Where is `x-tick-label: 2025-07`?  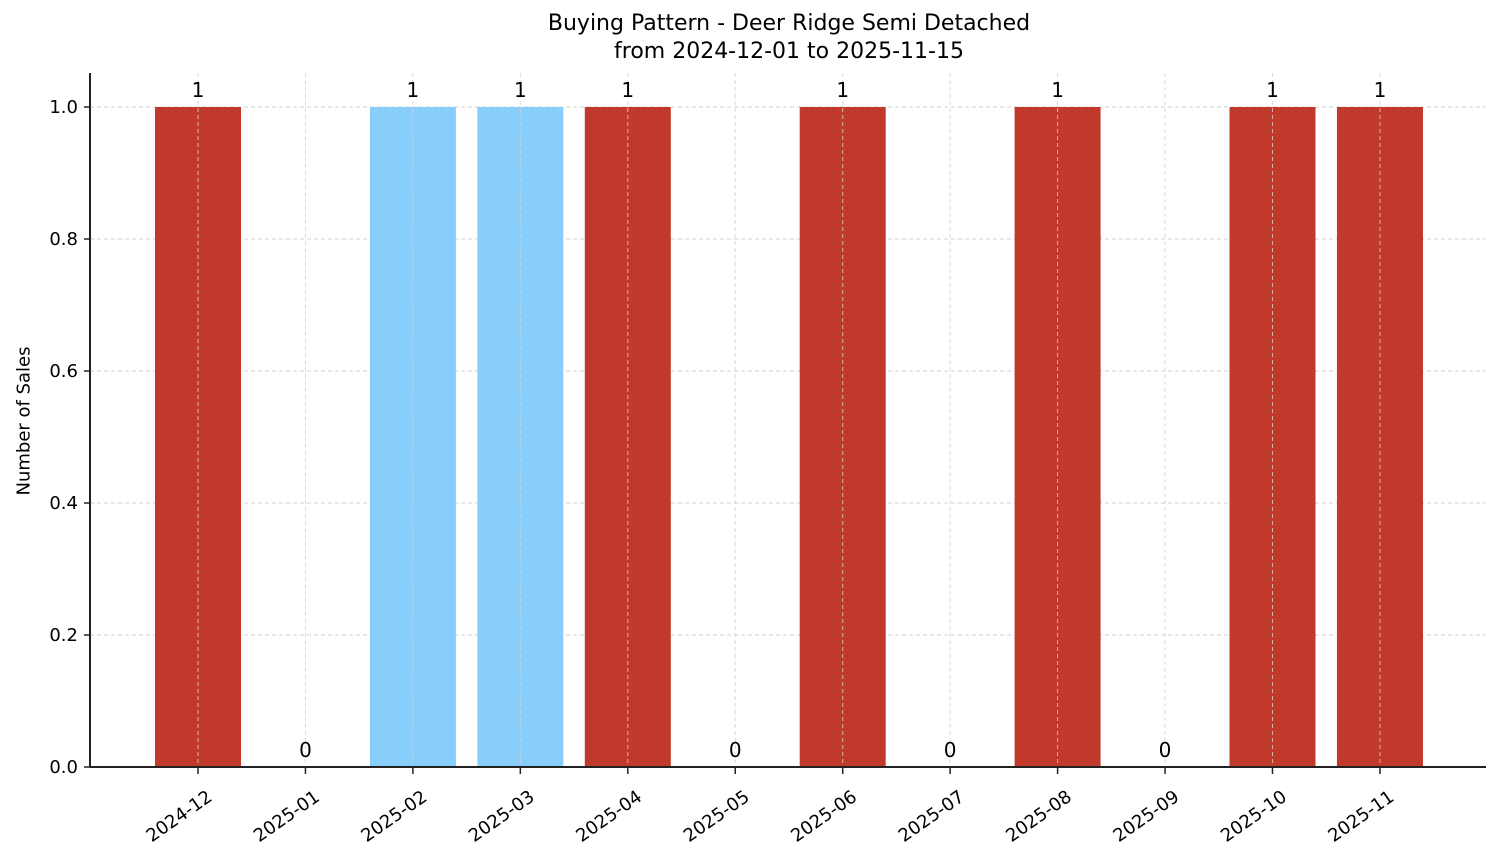
x-tick-label: 2025-07 is located at coordinates (932, 816).